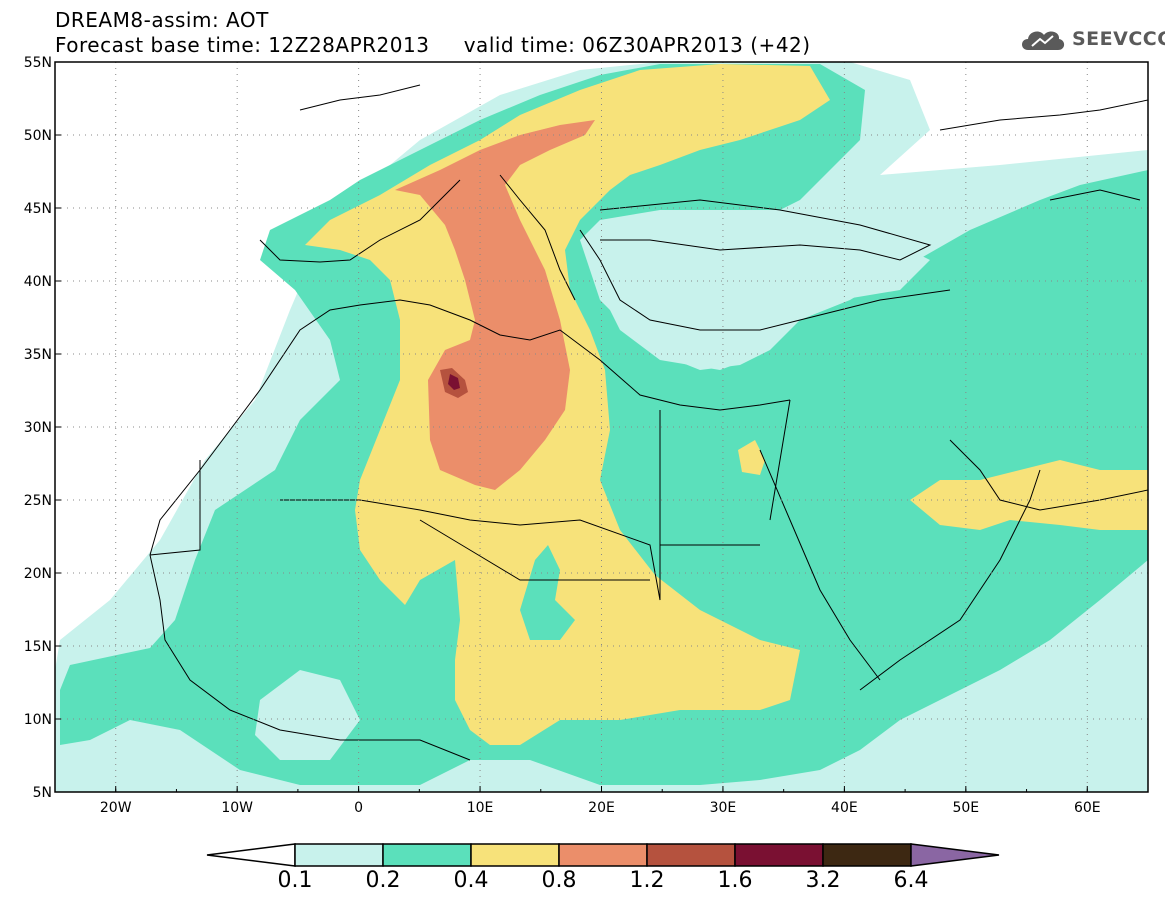 The image size is (1165, 905). What do you see at coordinates (823, 880) in the screenshot?
I see `legend-label: 3.2` at bounding box center [823, 880].